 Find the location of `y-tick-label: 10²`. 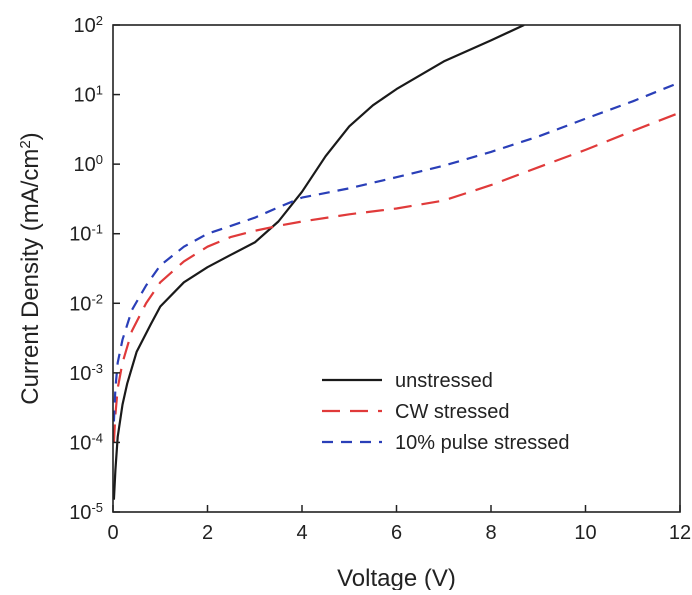

y-tick-label: 10² is located at coordinates (88, 25).